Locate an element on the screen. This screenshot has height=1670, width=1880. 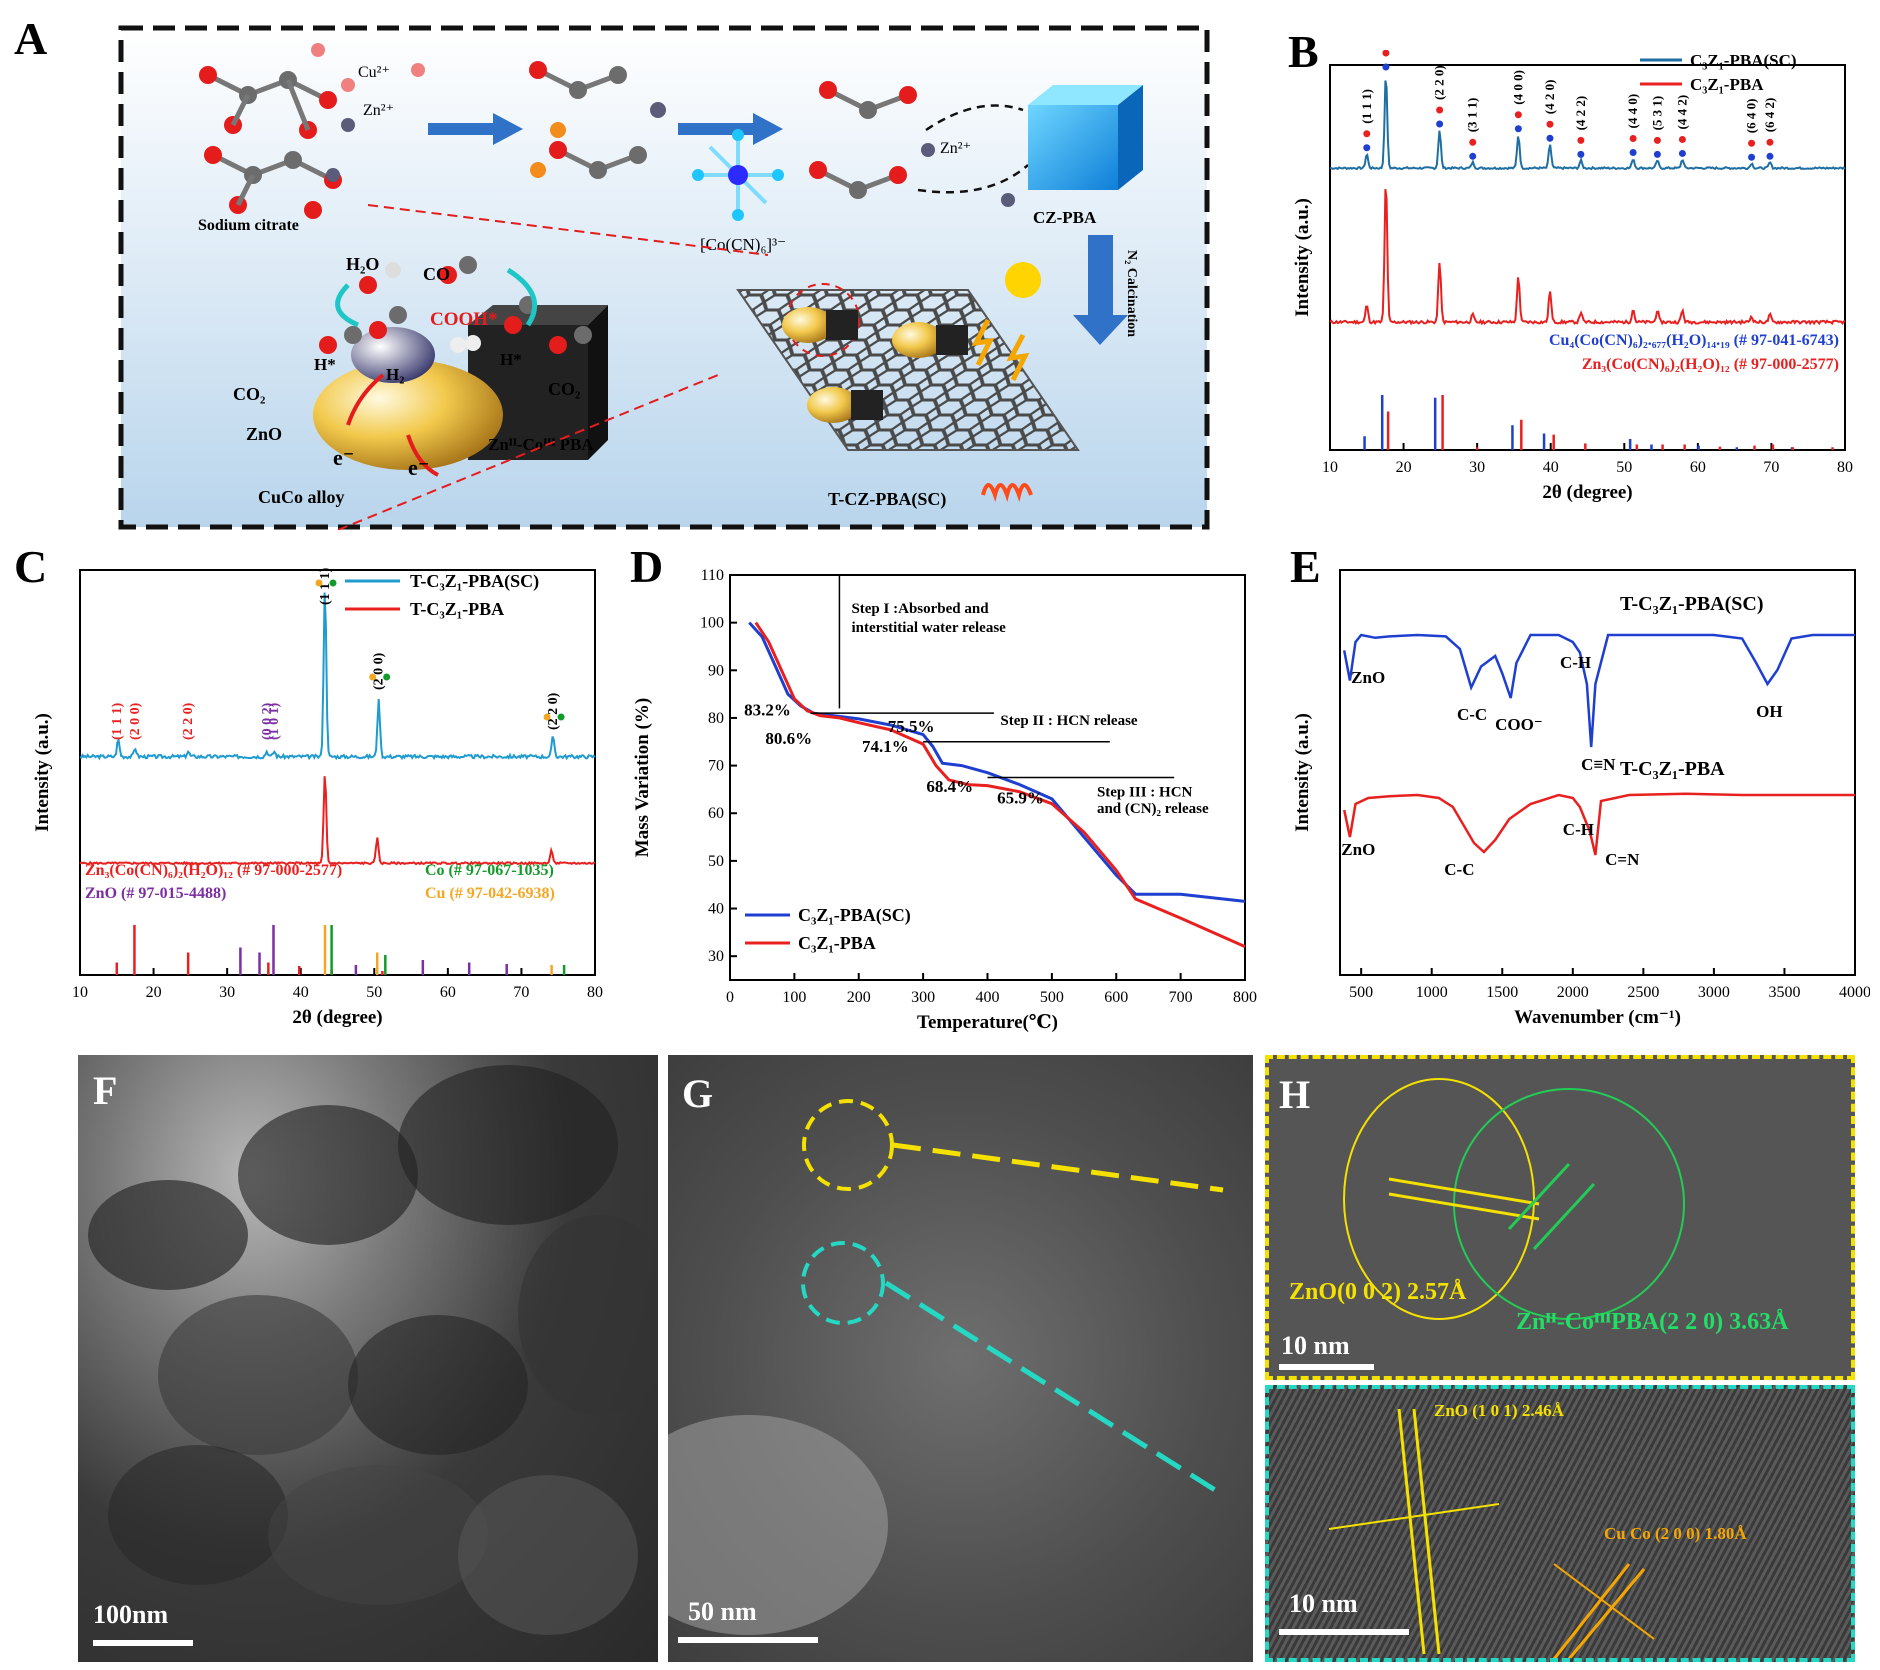
x-tick-label: 500 is located at coordinates (1052, 997).